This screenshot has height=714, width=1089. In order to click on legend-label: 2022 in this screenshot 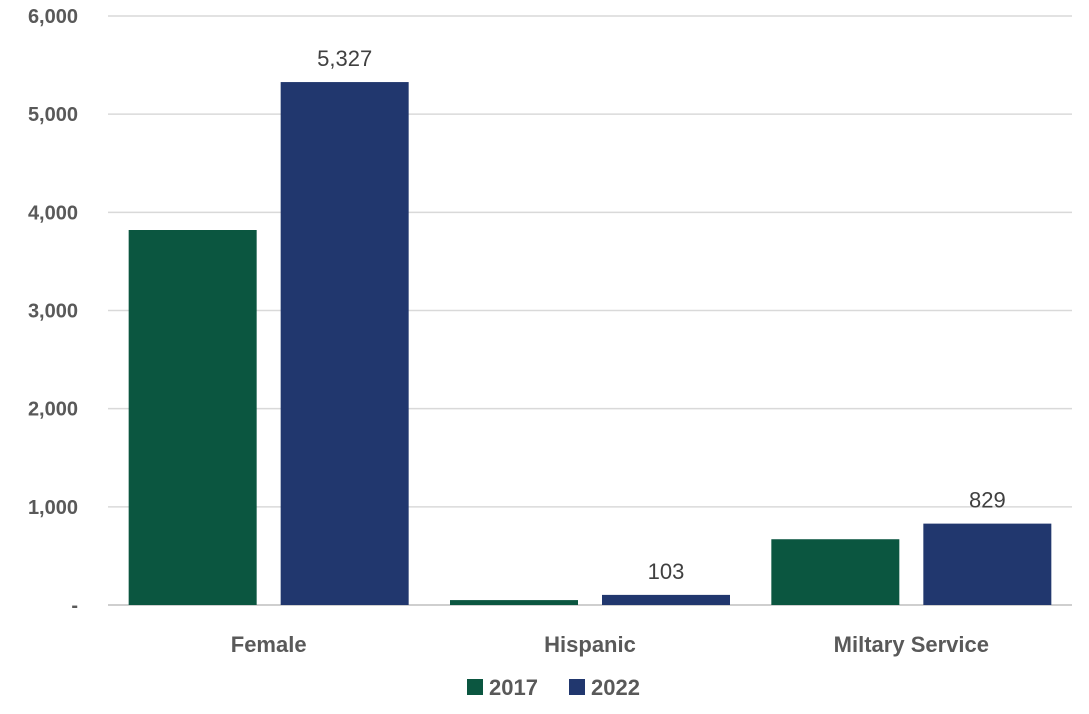, I will do `click(615, 687)`.